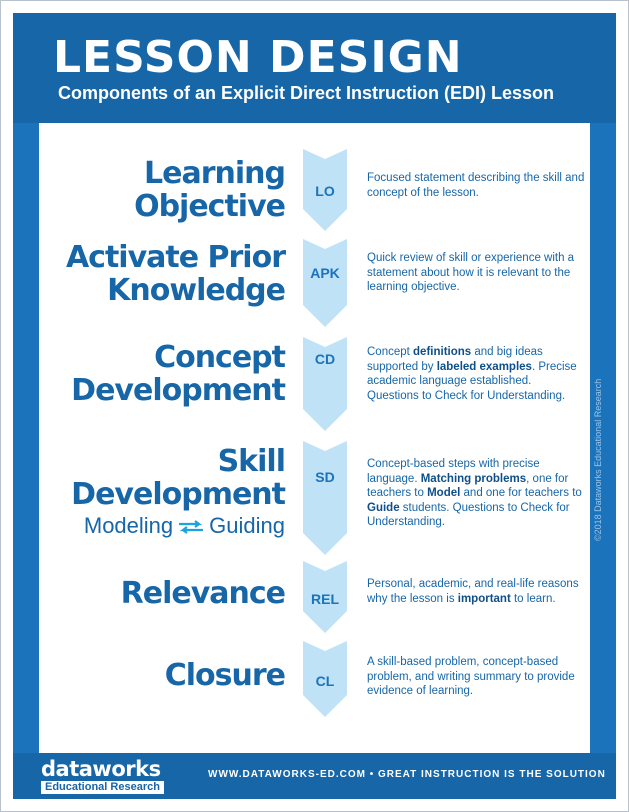  What do you see at coordinates (258, 57) in the screenshot?
I see `page-title: LESSON DESIGN` at bounding box center [258, 57].